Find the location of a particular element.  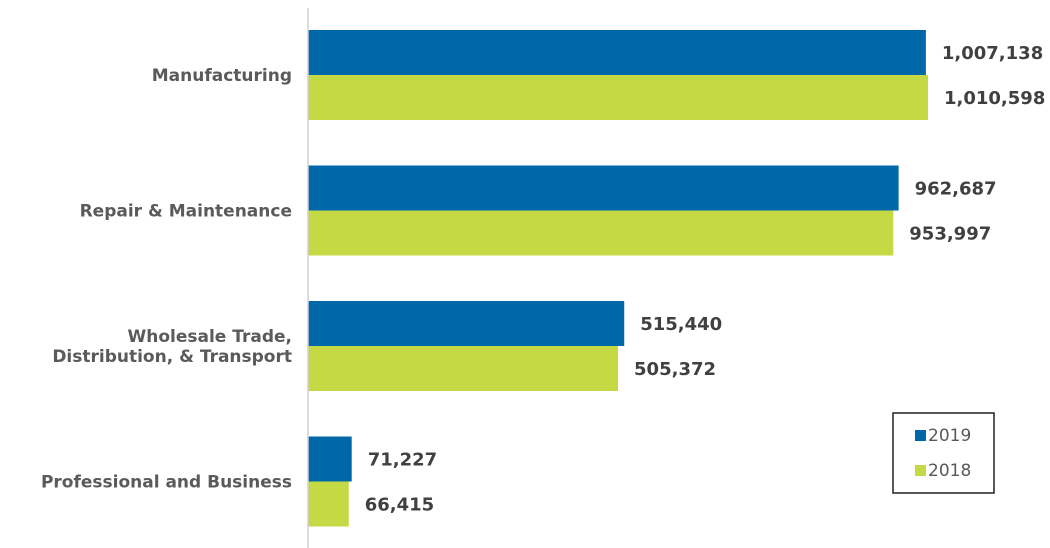

data-label: 71,227 is located at coordinates (402, 460).